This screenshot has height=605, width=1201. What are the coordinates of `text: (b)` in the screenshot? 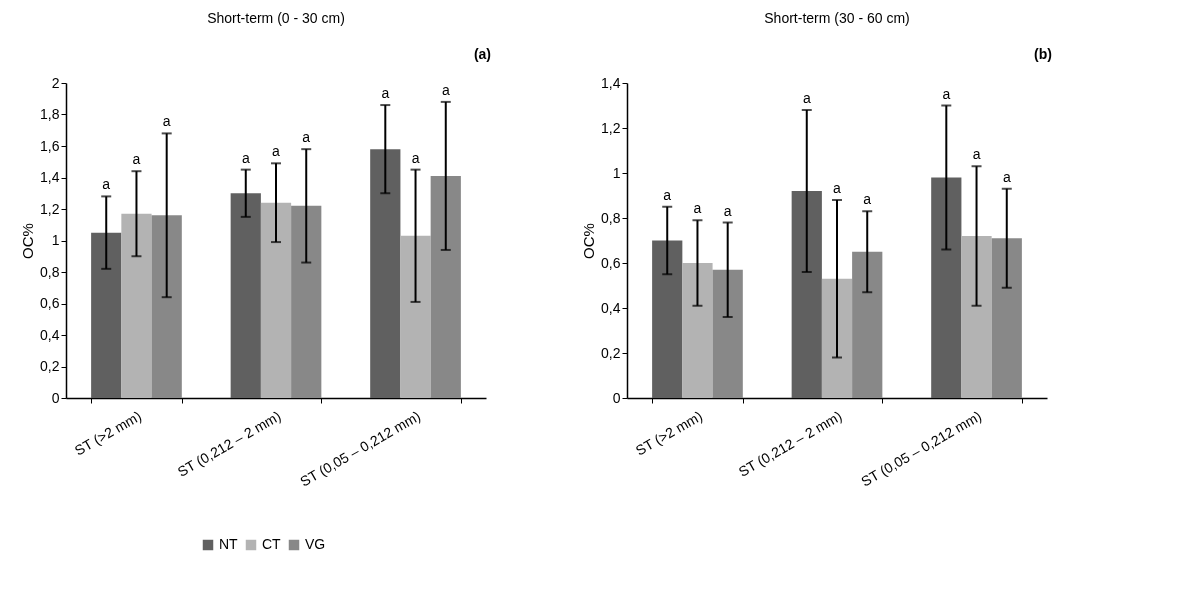 It's located at (1043, 54).